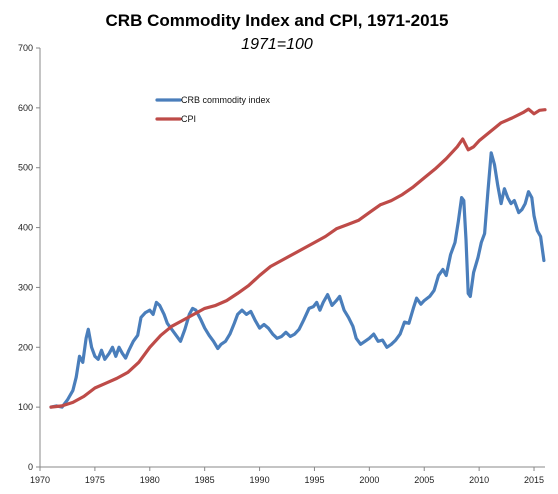 This screenshot has width=558, height=494. Describe the element at coordinates (40, 480) in the screenshot. I see `x-tick-label: 1970` at that location.